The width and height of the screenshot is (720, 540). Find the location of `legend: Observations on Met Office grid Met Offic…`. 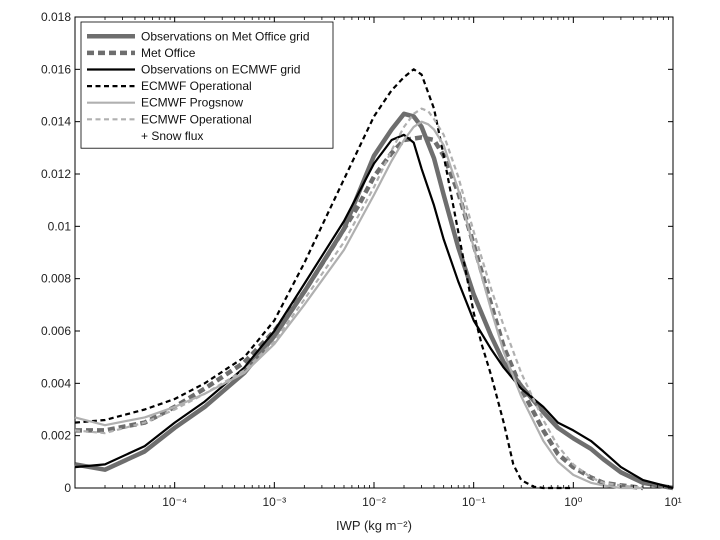

legend: Observations on Met Office grid Met Offic… is located at coordinates (207, 85).